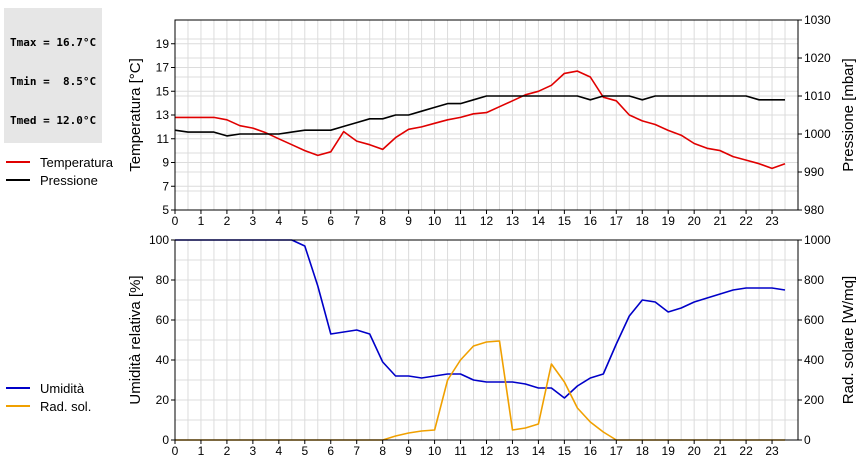  What do you see at coordinates (135, 115) in the screenshot?
I see `y-axis-title: Temperatura [°C]` at bounding box center [135, 115].